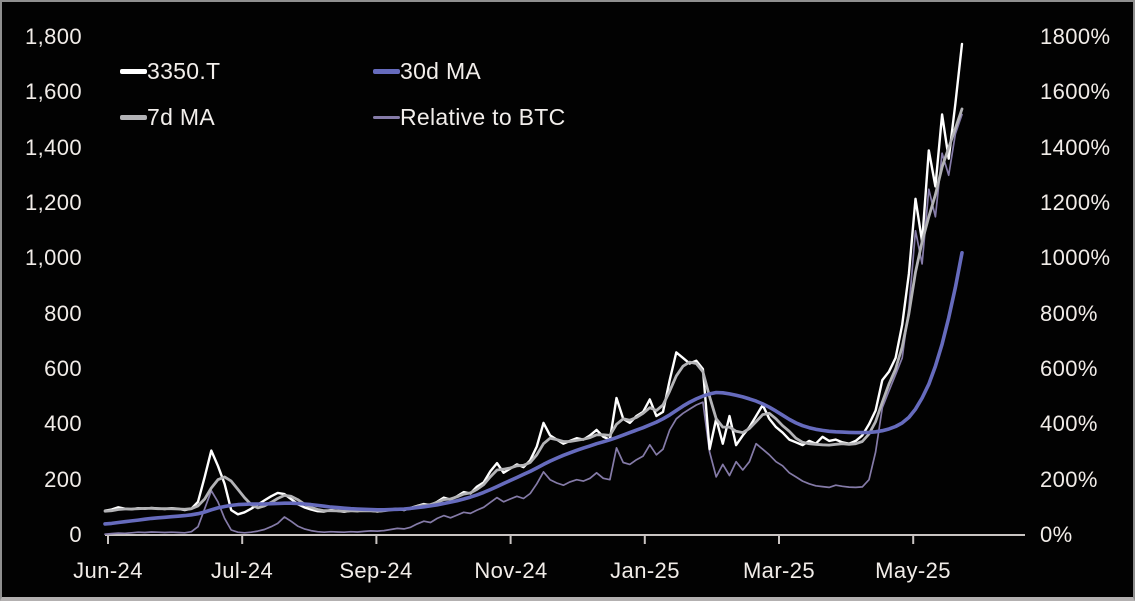  I want to click on y-axis-left-label: 1,800, so click(53, 36).